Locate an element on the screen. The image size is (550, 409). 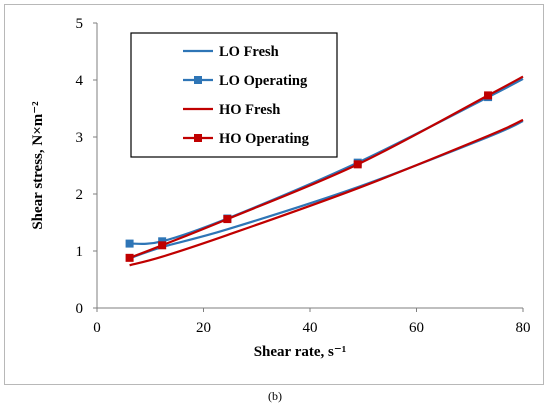
y-tick-label: 5 is located at coordinates (80, 24).